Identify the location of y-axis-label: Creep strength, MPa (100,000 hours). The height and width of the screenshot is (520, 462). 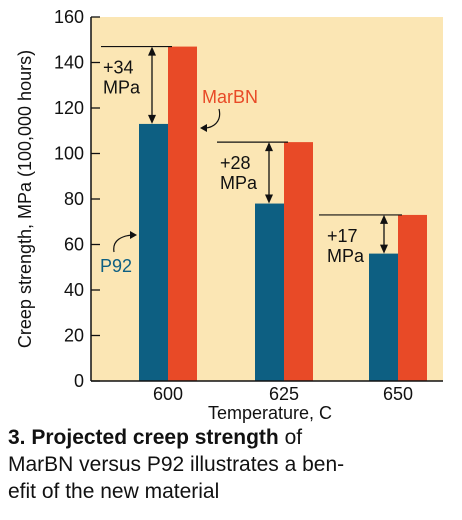
(25, 199).